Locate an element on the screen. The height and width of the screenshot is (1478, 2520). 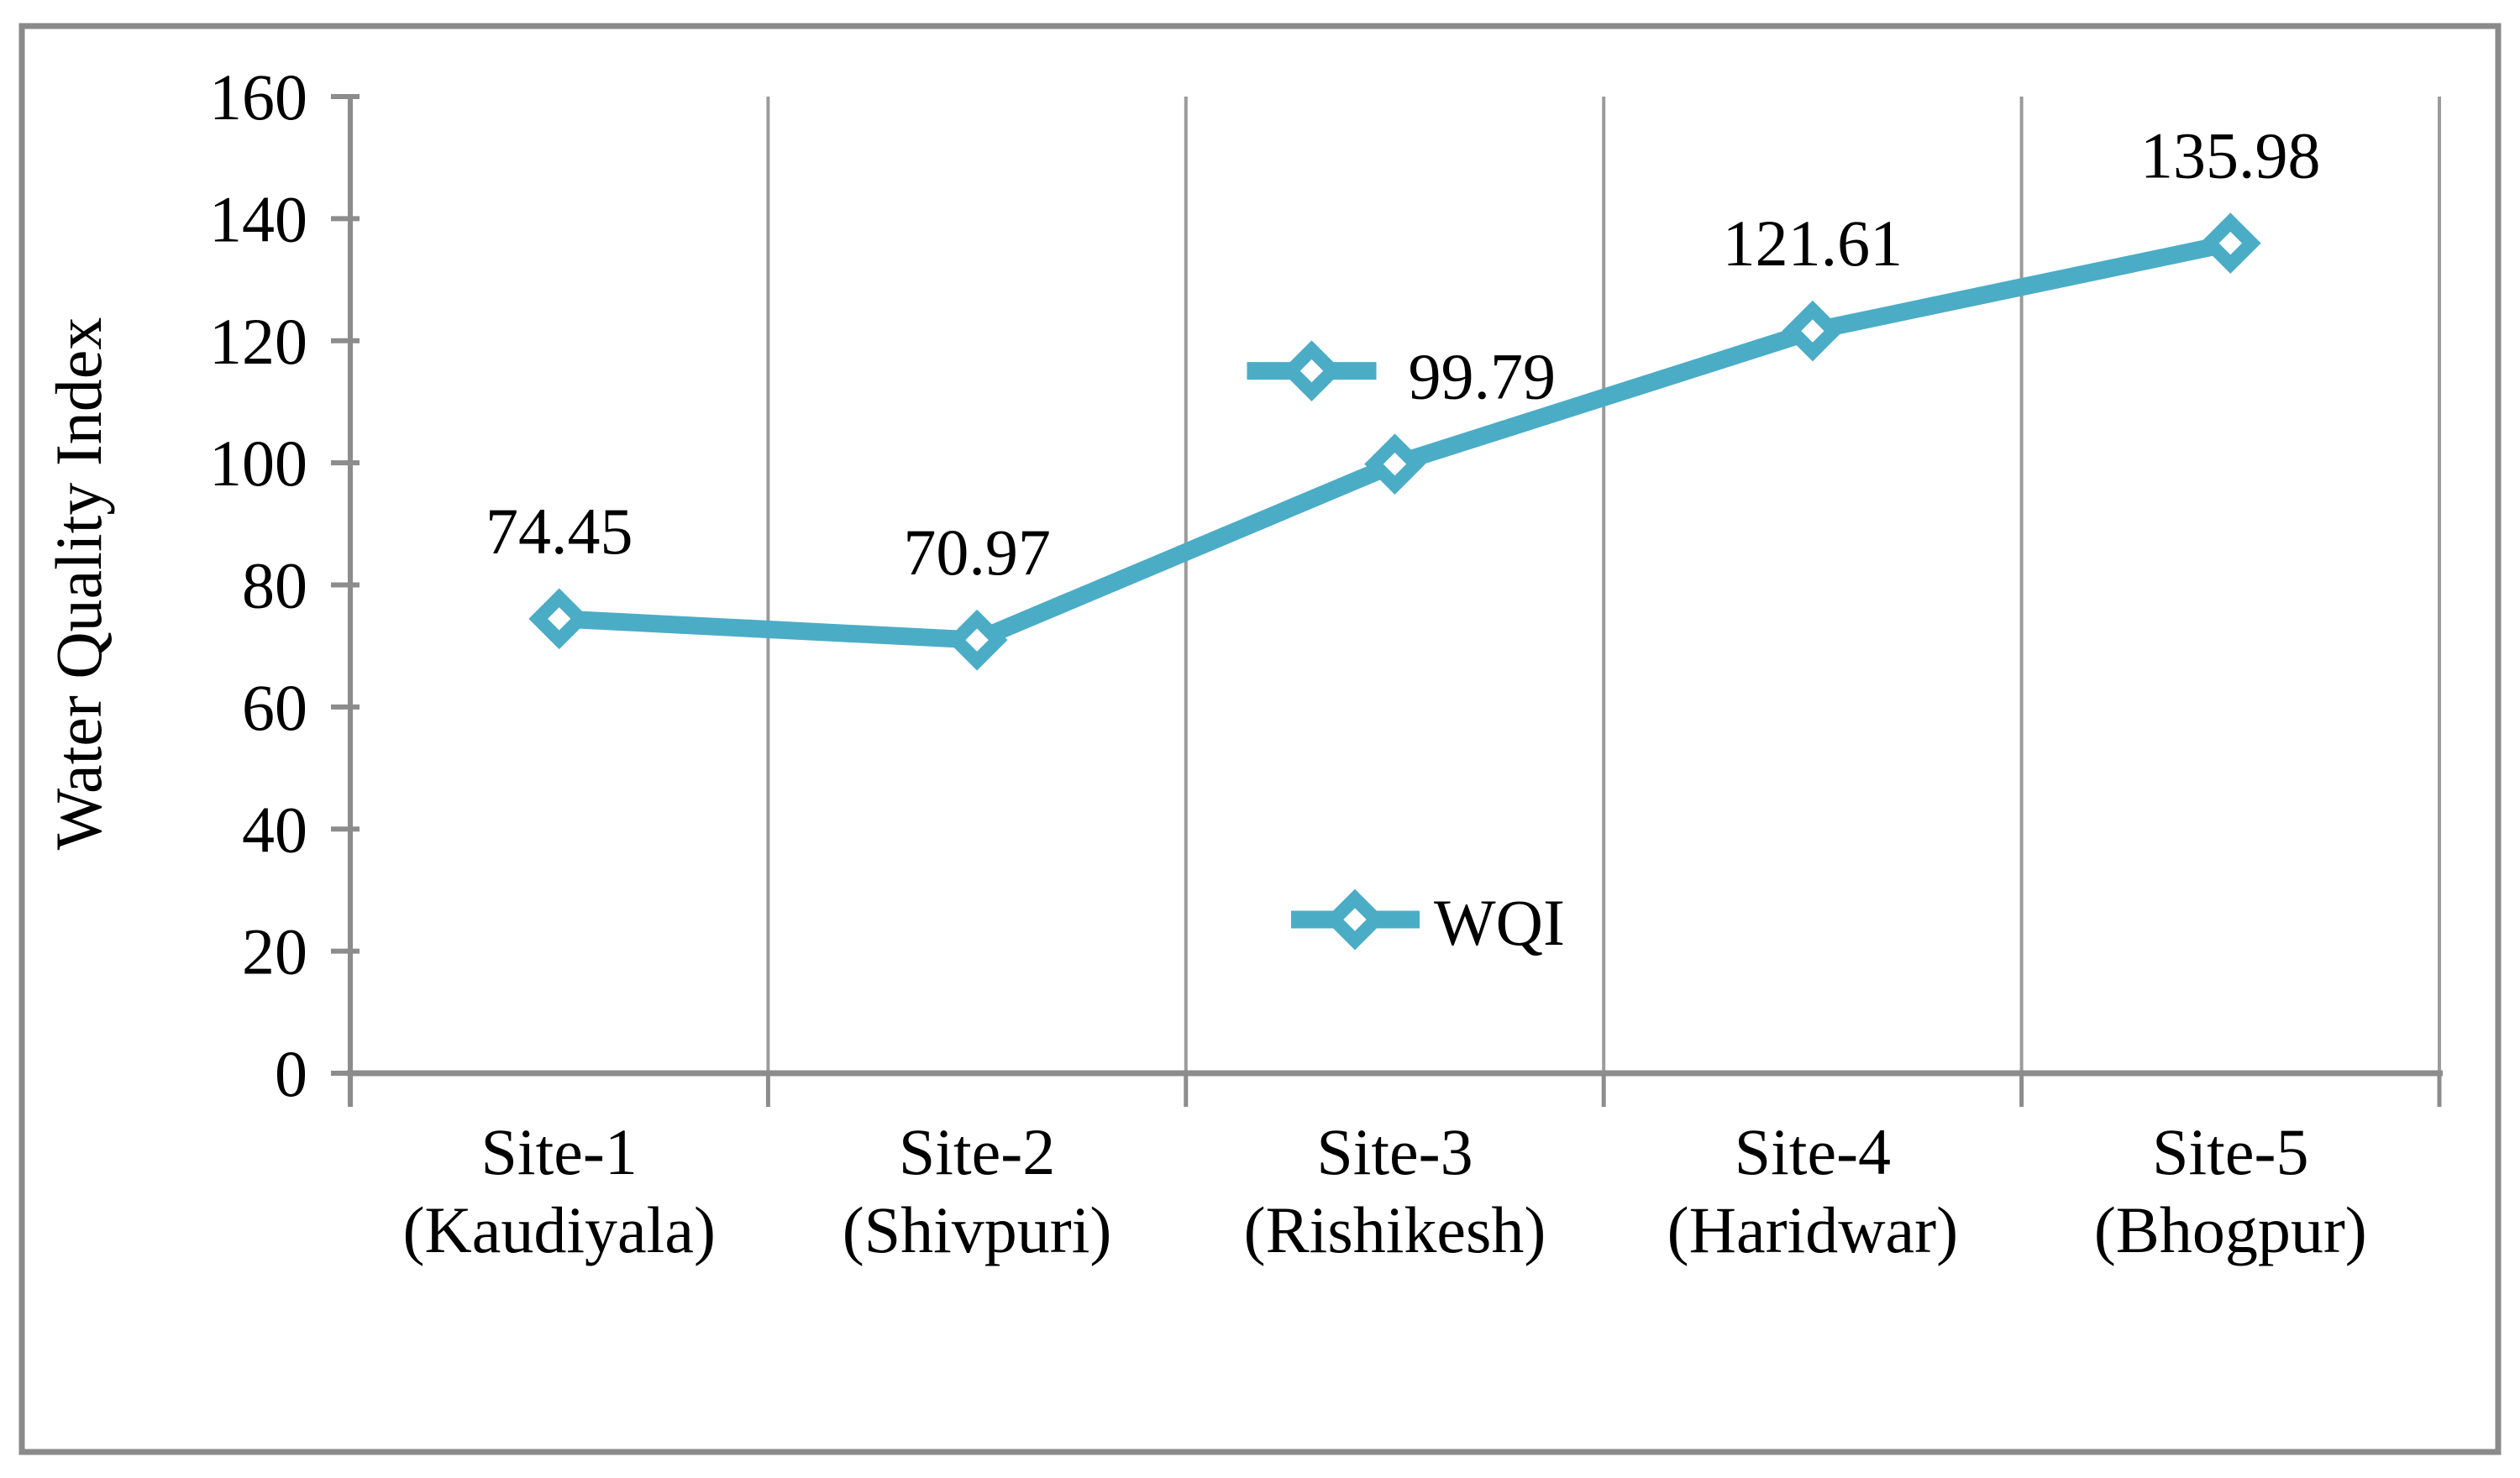
y-tick-label: 80 is located at coordinates (274, 585).